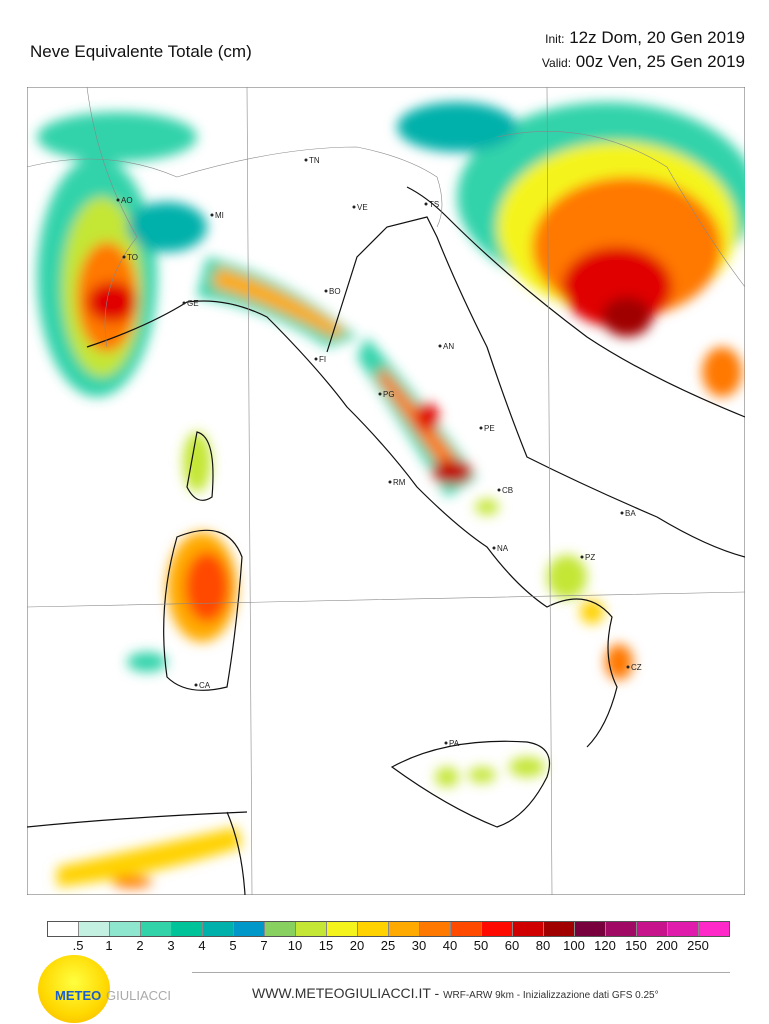 The height and width of the screenshot is (1024, 769). I want to click on footer-divider, so click(461, 972).